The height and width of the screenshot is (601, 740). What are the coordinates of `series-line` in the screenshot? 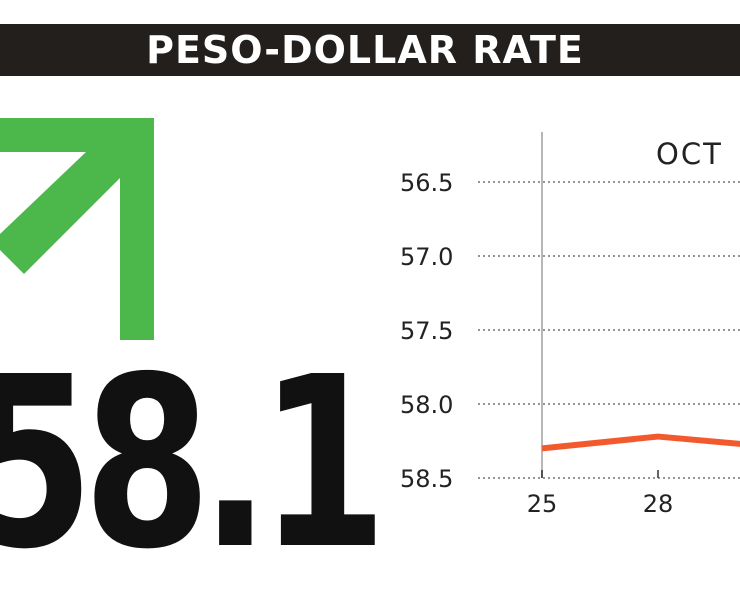 It's located at (640, 442).